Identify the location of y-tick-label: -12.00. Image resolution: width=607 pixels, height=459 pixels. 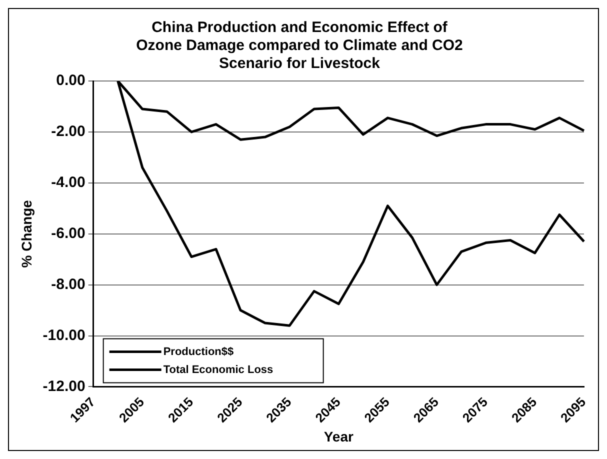
(64, 386).